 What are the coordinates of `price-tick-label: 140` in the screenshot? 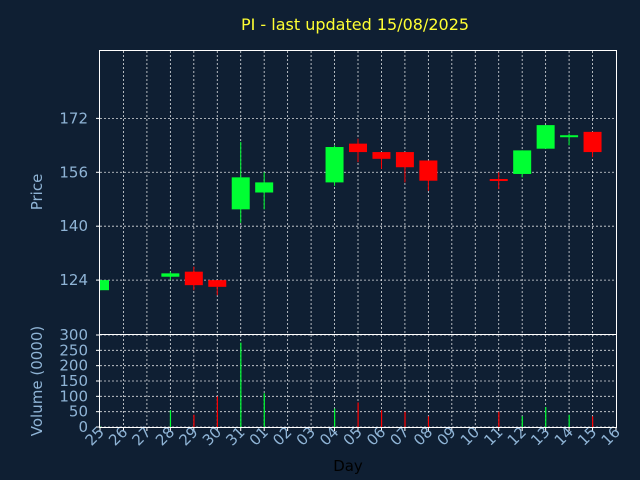 It's located at (73, 226).